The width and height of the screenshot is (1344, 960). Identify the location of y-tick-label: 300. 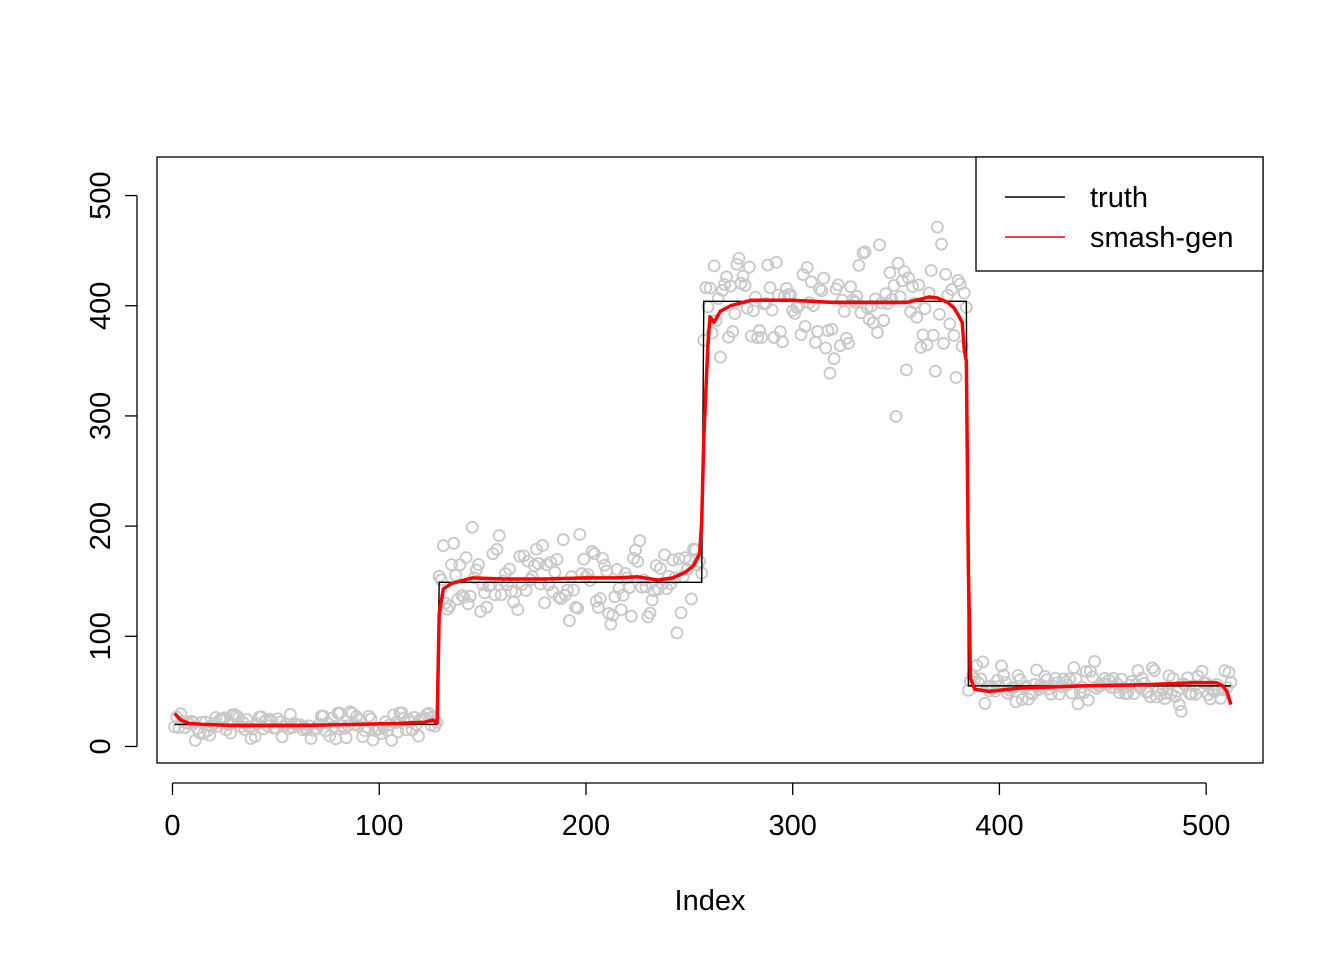
(101, 416).